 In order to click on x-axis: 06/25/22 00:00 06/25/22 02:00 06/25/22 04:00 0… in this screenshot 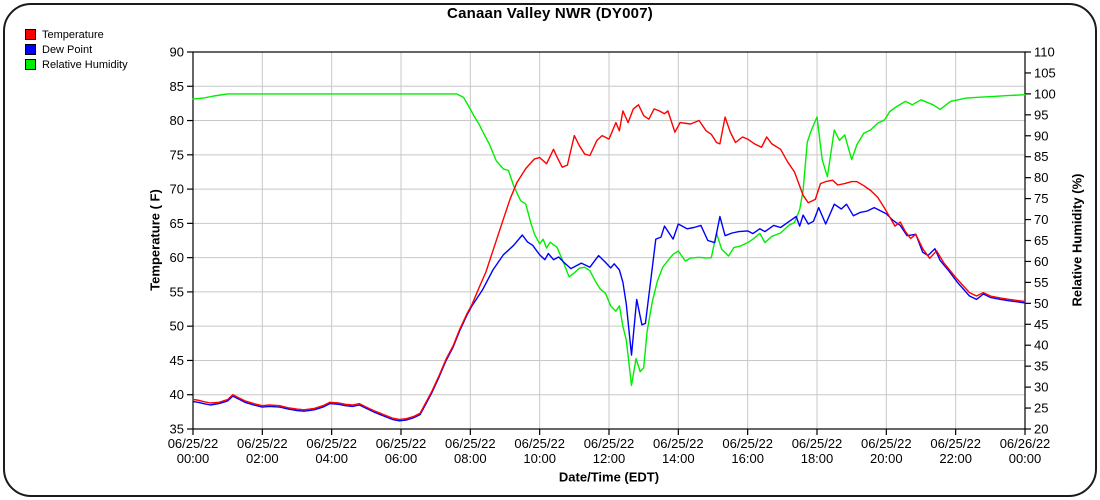, I will do `click(609, 447)`.